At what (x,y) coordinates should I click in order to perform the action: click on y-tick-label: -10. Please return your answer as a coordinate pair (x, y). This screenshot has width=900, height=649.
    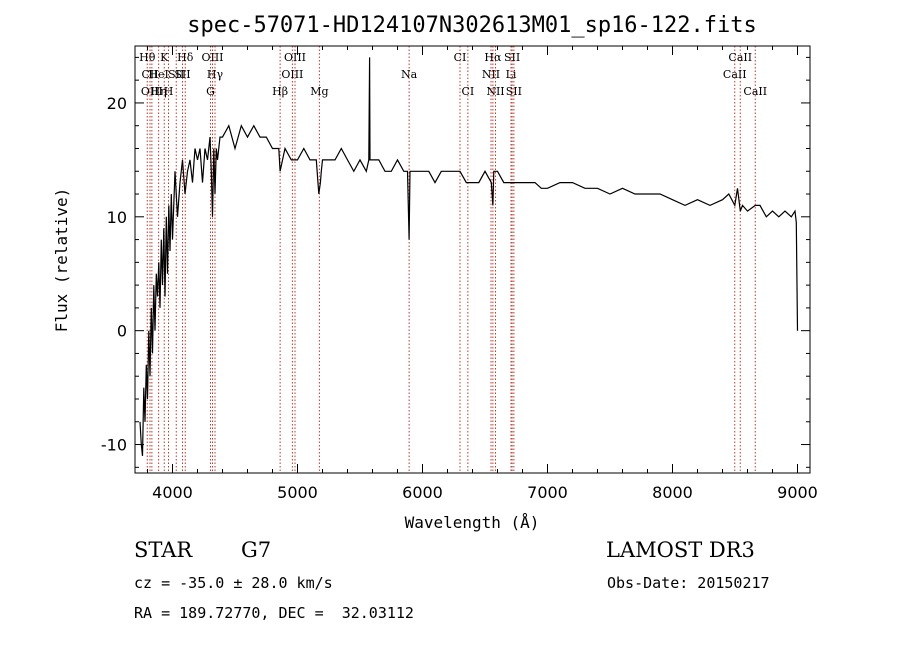
    Looking at the image, I should click on (114, 445).